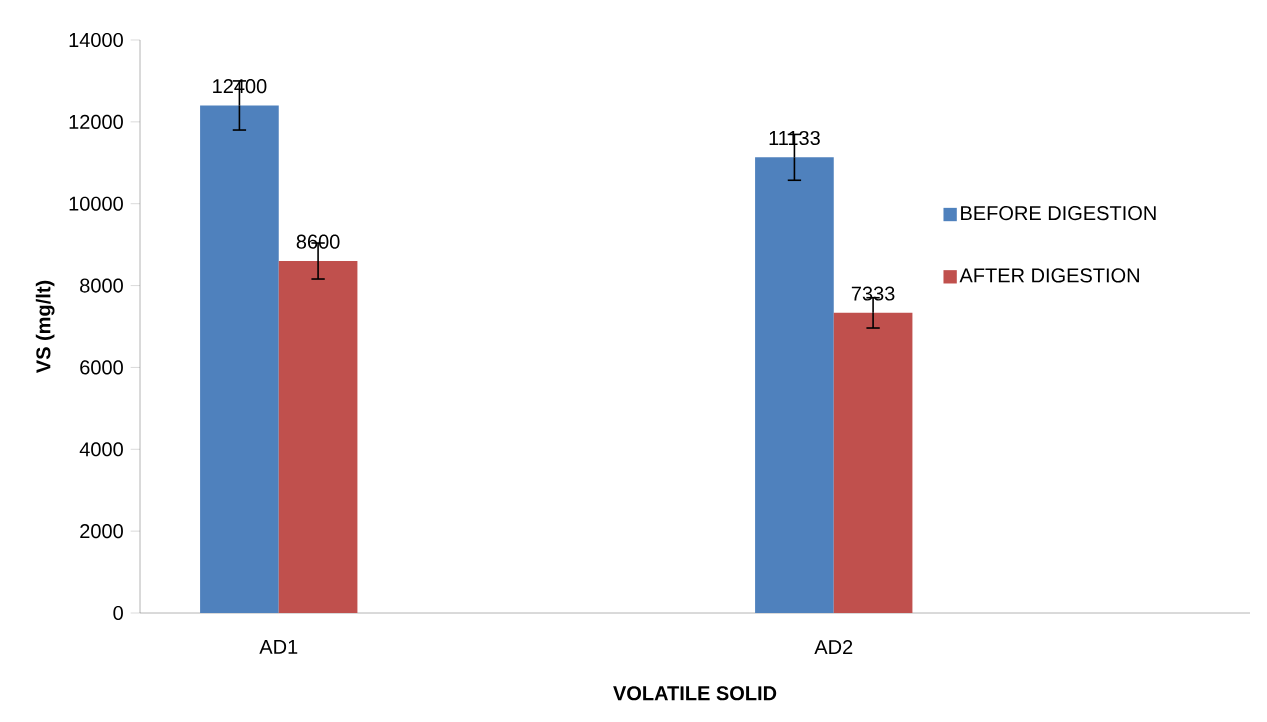  What do you see at coordinates (118, 613) in the screenshot?
I see `y-tick-label: 0` at bounding box center [118, 613].